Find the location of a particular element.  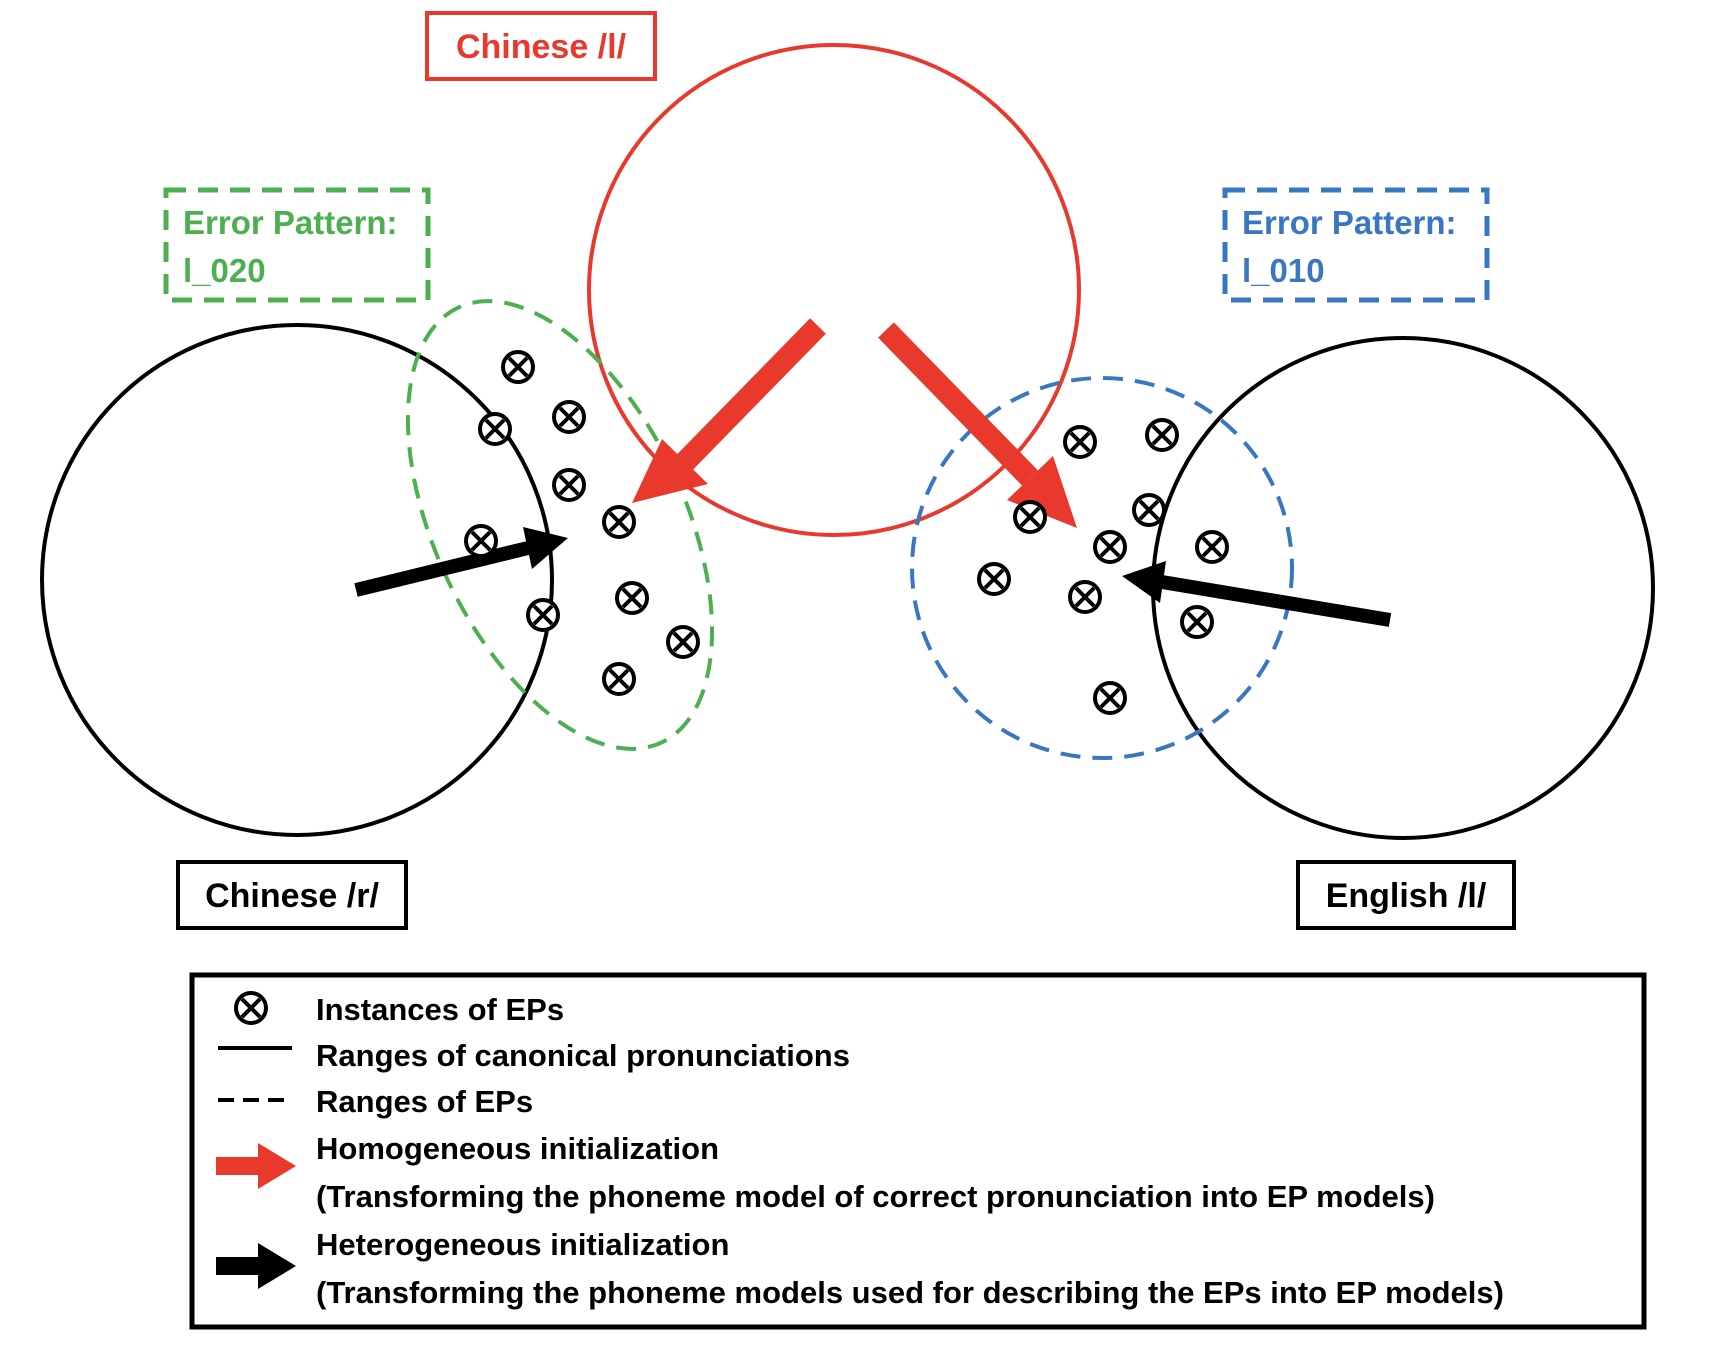

chinese-l-range-circle is located at coordinates (834, 290).